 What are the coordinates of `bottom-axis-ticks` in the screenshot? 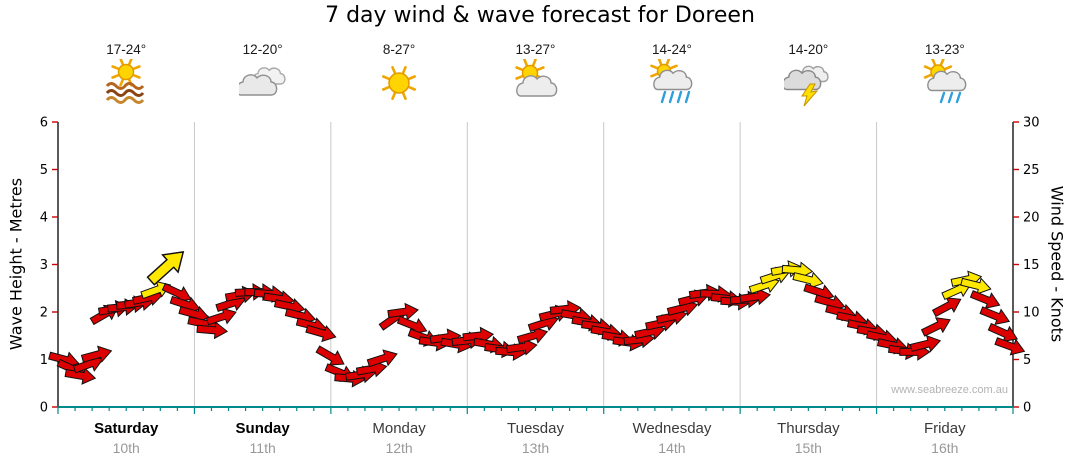 It's located at (535, 410).